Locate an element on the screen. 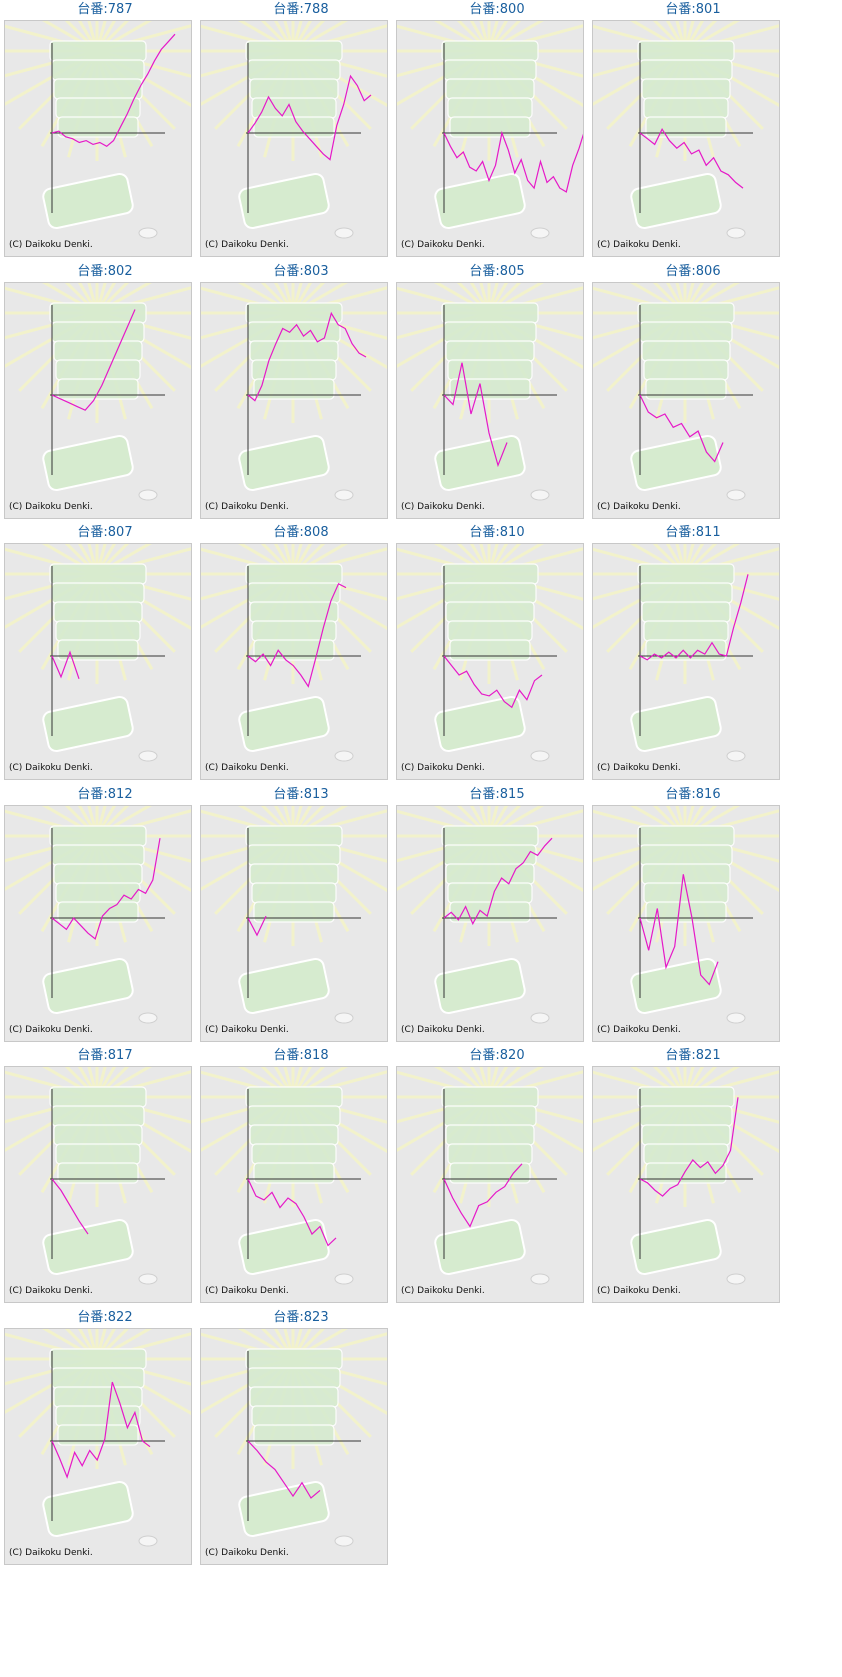 The image size is (842, 1677). graph-card: 台番:820 (C) Daikoku Denki. is located at coordinates (497, 1186).